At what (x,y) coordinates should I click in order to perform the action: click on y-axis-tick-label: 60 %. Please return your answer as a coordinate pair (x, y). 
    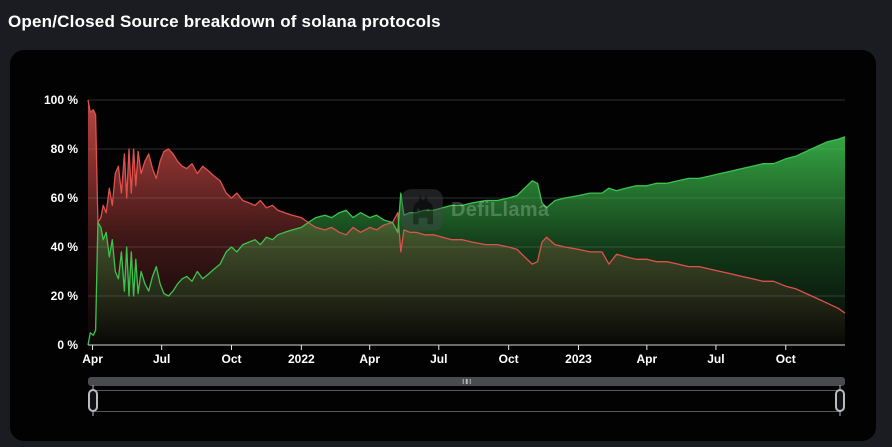
    Looking at the image, I should click on (65, 198).